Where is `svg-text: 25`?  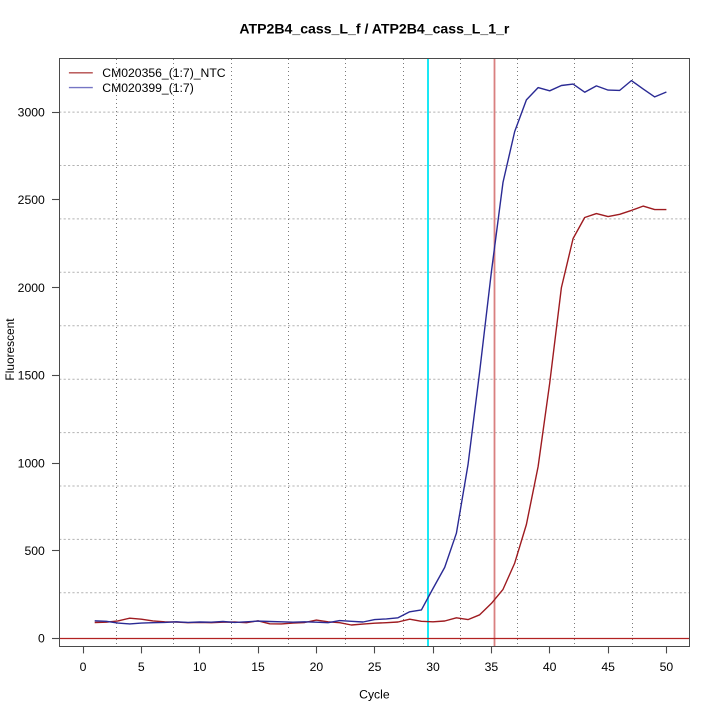
svg-text: 25 is located at coordinates (375, 667).